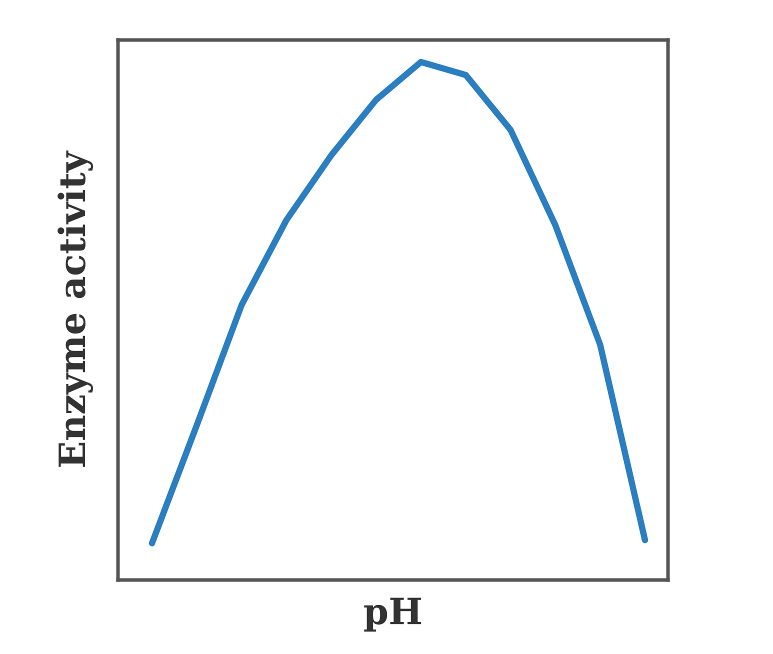  Describe the element at coordinates (75, 308) in the screenshot. I see `y-axis-title: Enzyme activity` at that location.